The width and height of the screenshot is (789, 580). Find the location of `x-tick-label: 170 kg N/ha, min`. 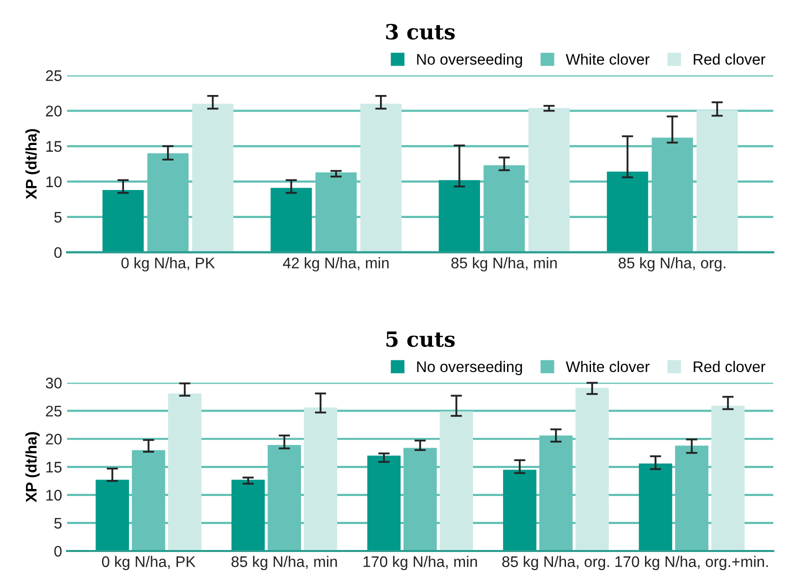

x-tick-label: 170 kg N/ha, min is located at coordinates (420, 563).